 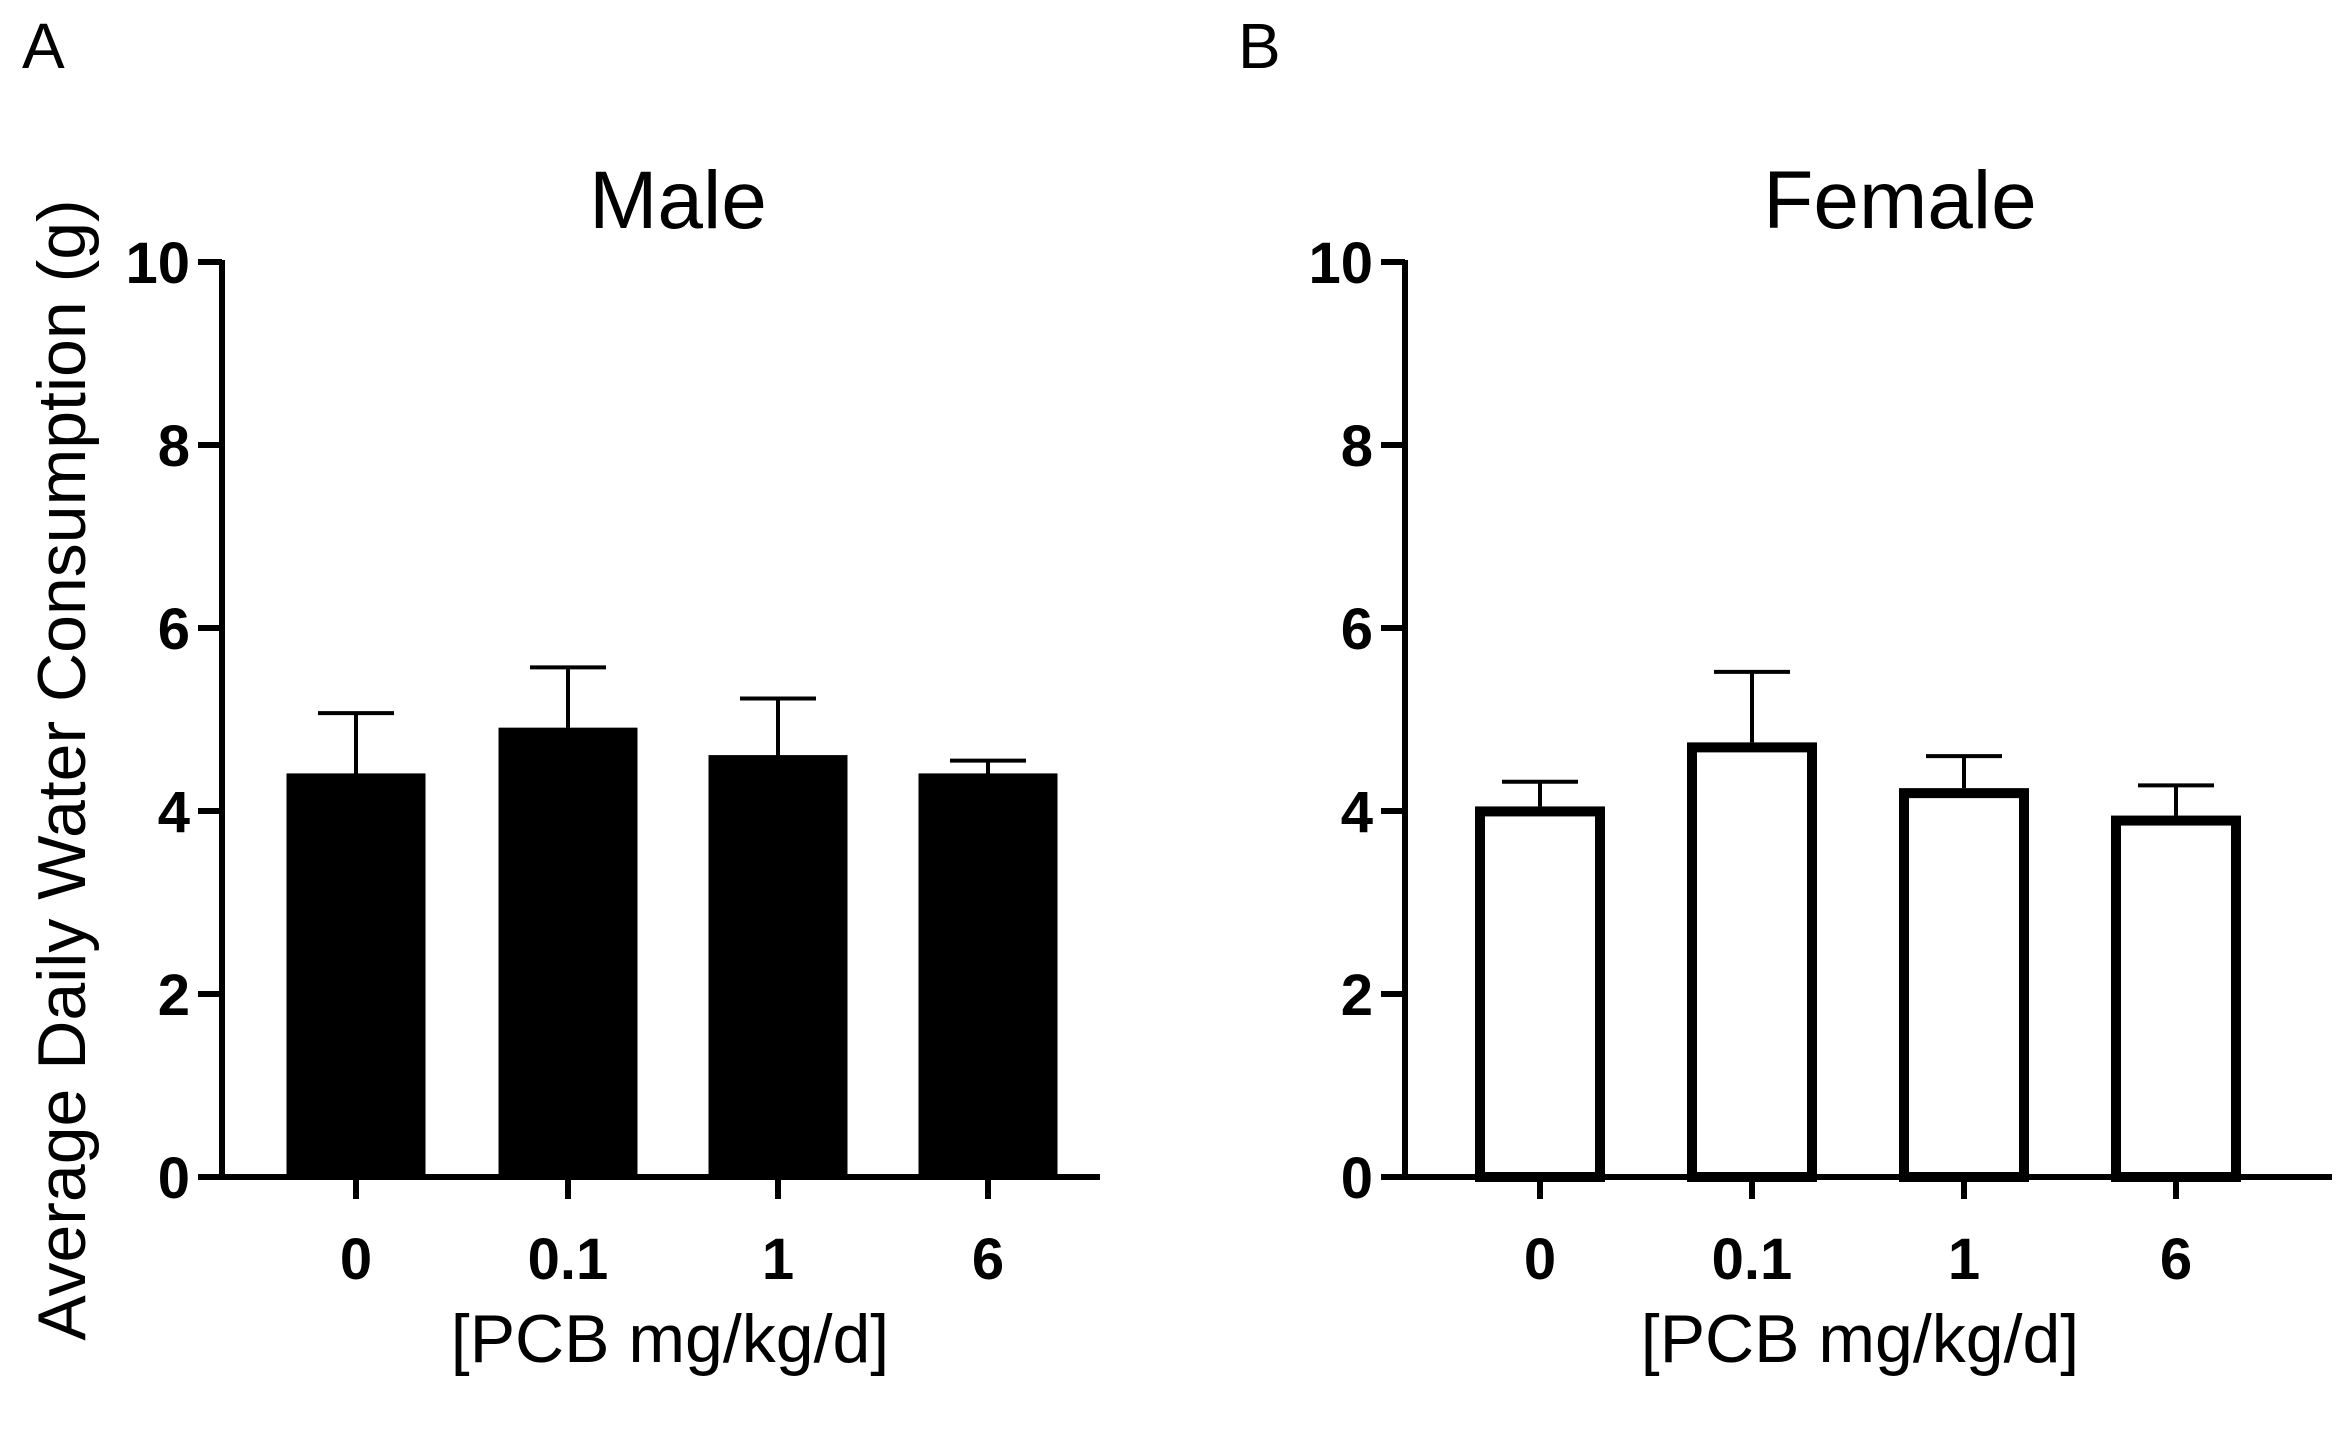 I want to click on chart-title: Male, so click(x=678, y=200).